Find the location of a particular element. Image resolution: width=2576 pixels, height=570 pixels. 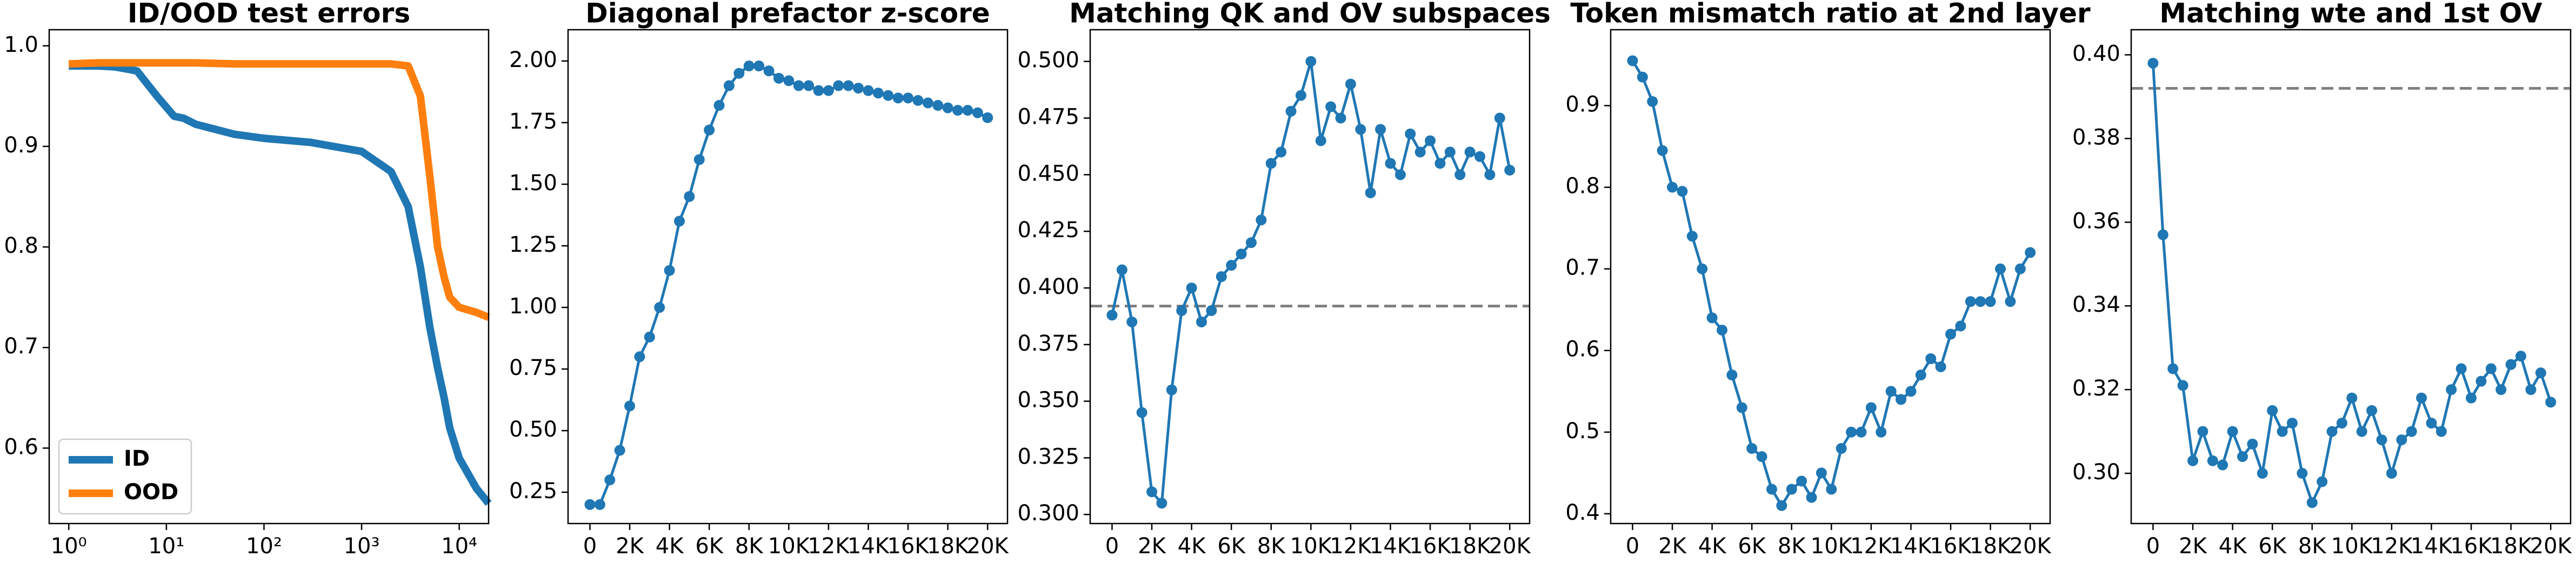

y-tick-label: 0.9 is located at coordinates (1583, 104).